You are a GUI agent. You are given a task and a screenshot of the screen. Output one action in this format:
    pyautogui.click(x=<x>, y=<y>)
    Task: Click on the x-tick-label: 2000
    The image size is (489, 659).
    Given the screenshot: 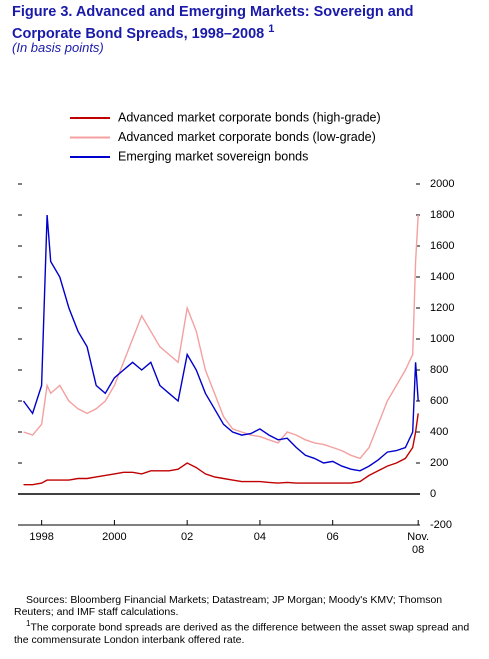 What is the action you would take?
    pyautogui.click(x=114, y=537)
    